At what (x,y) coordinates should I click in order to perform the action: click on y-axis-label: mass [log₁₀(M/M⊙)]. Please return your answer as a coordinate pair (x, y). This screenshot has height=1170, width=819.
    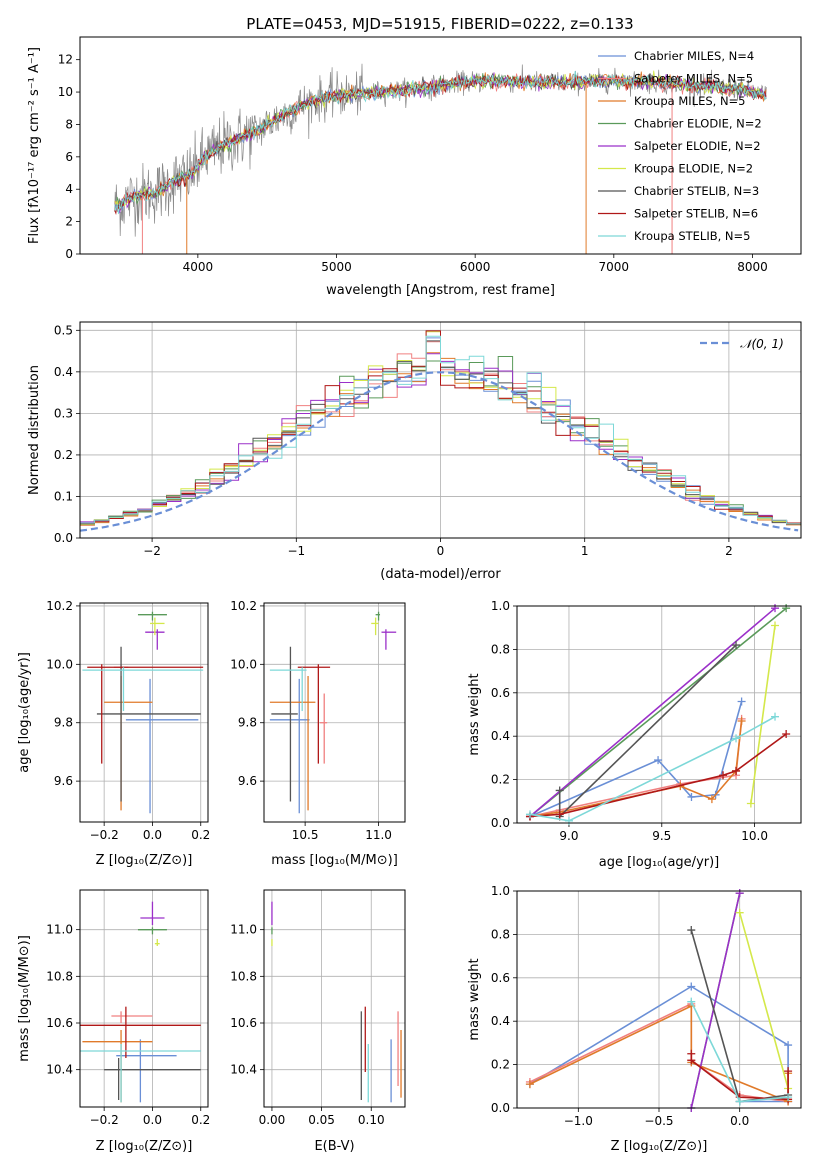
    Looking at the image, I should click on (24, 998).